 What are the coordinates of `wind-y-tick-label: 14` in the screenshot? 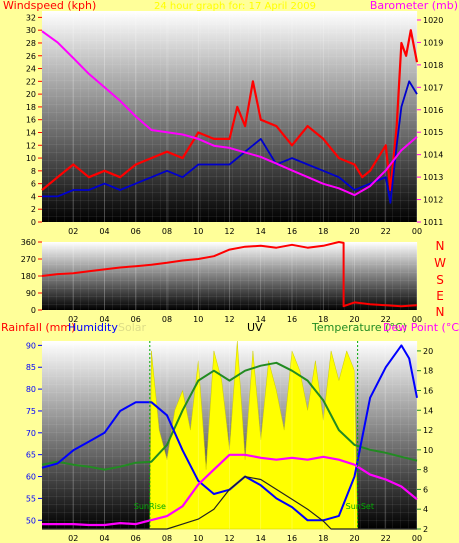 It's located at (31, 132).